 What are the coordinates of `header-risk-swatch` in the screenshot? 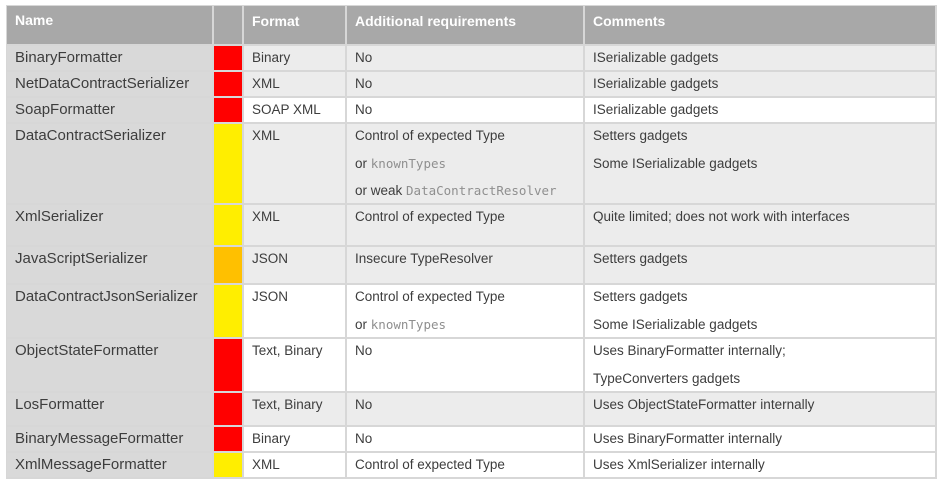 It's located at (228, 25).